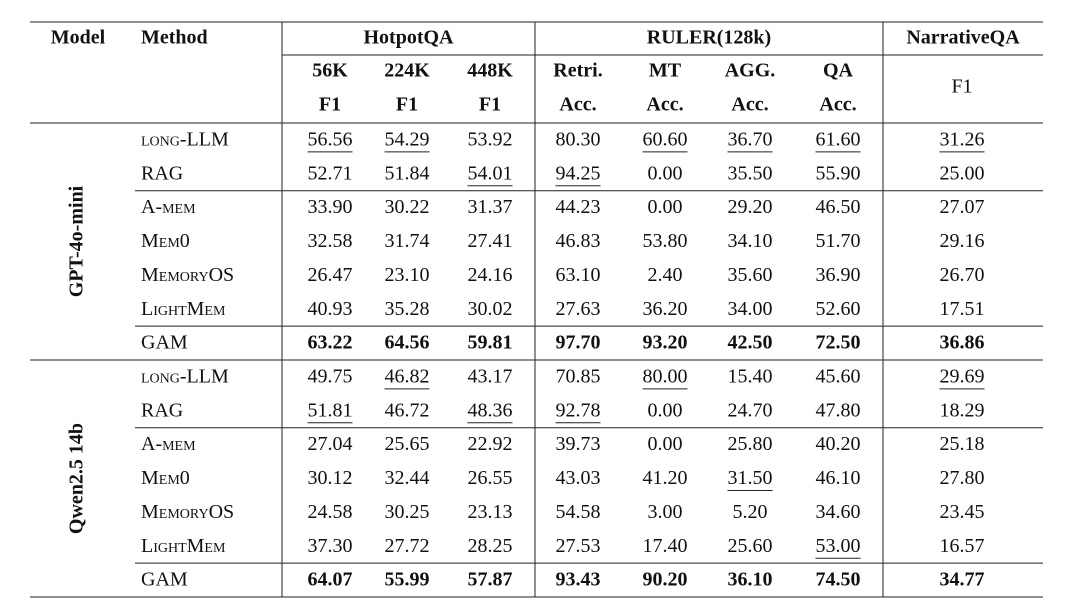  Describe the element at coordinates (962, 309) in the screenshot. I see `cell: 17.51` at that location.